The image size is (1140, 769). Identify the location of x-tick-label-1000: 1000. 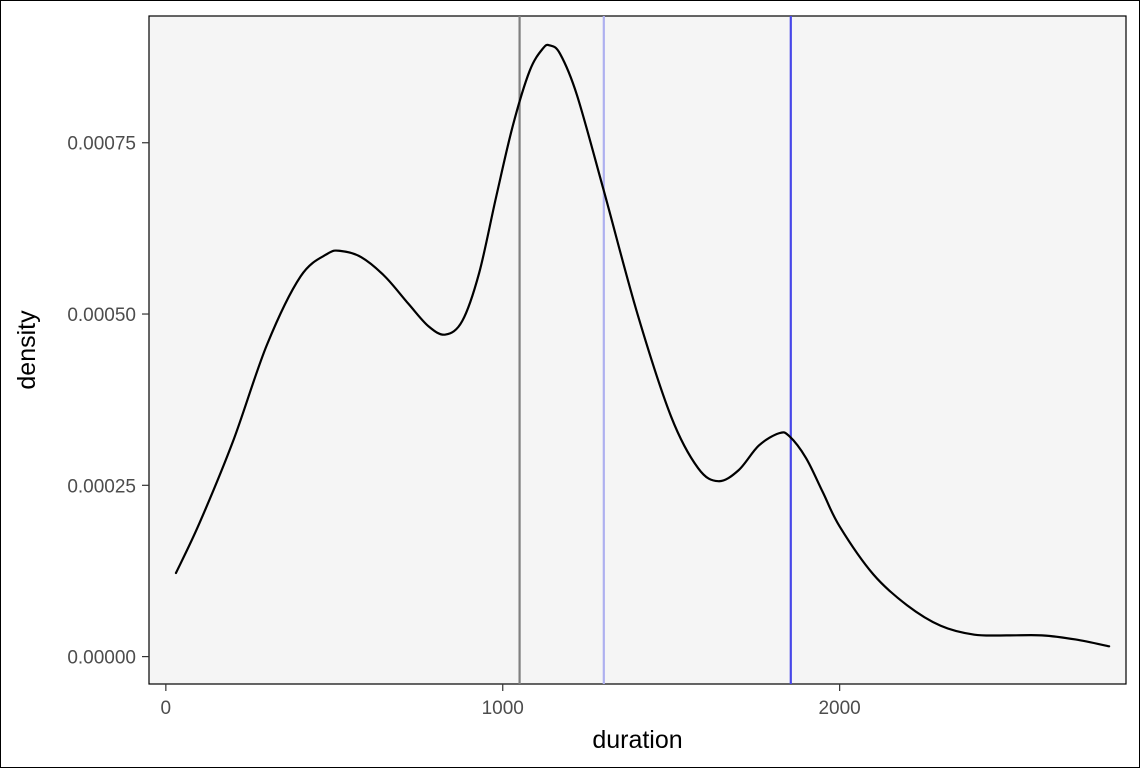
(503, 708).